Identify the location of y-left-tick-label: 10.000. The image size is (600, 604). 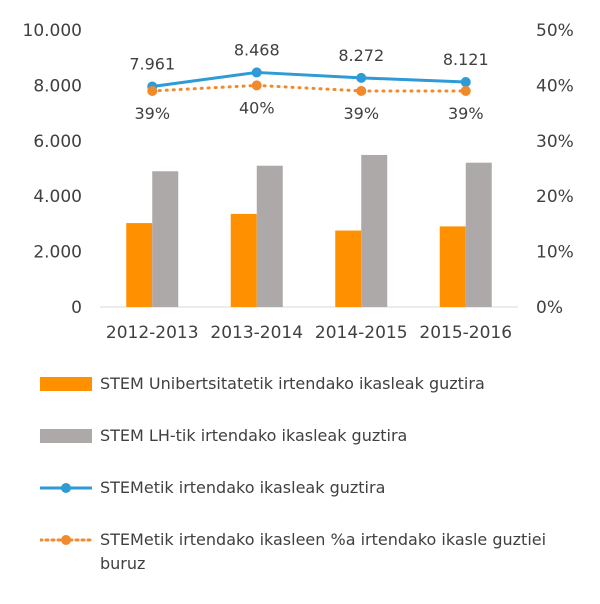
(52, 31).